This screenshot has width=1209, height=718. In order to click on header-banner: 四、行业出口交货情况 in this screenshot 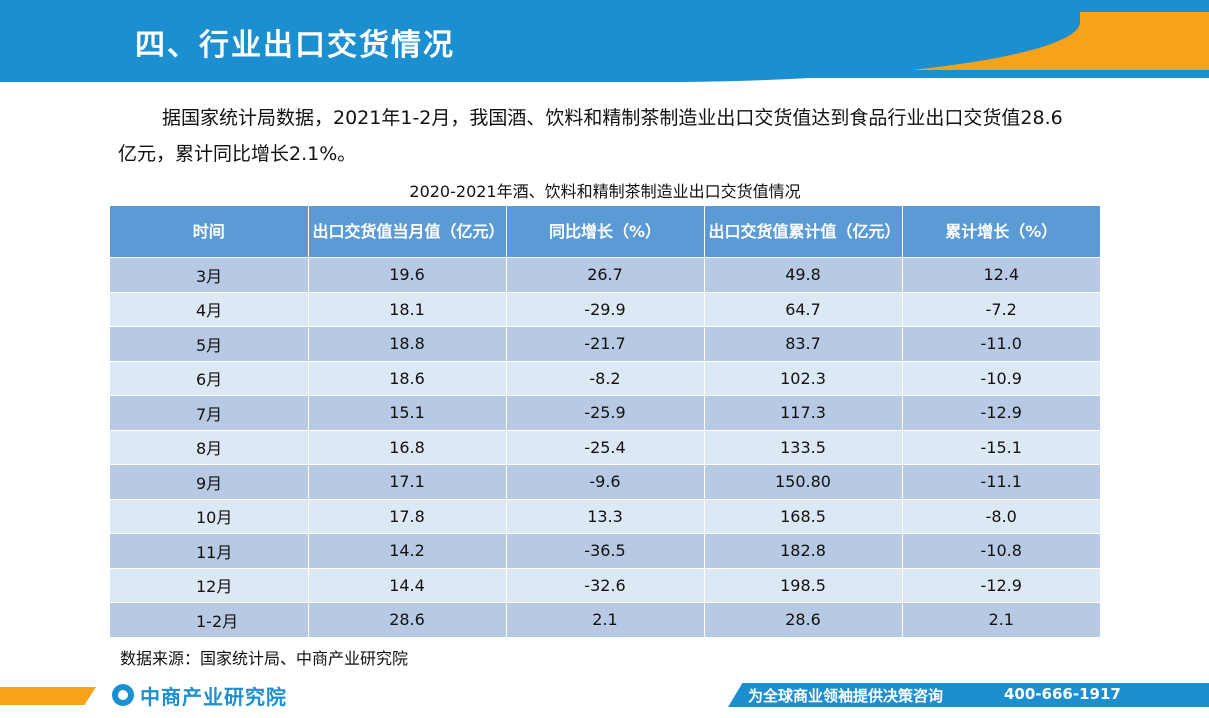, I will do `click(604, 41)`.